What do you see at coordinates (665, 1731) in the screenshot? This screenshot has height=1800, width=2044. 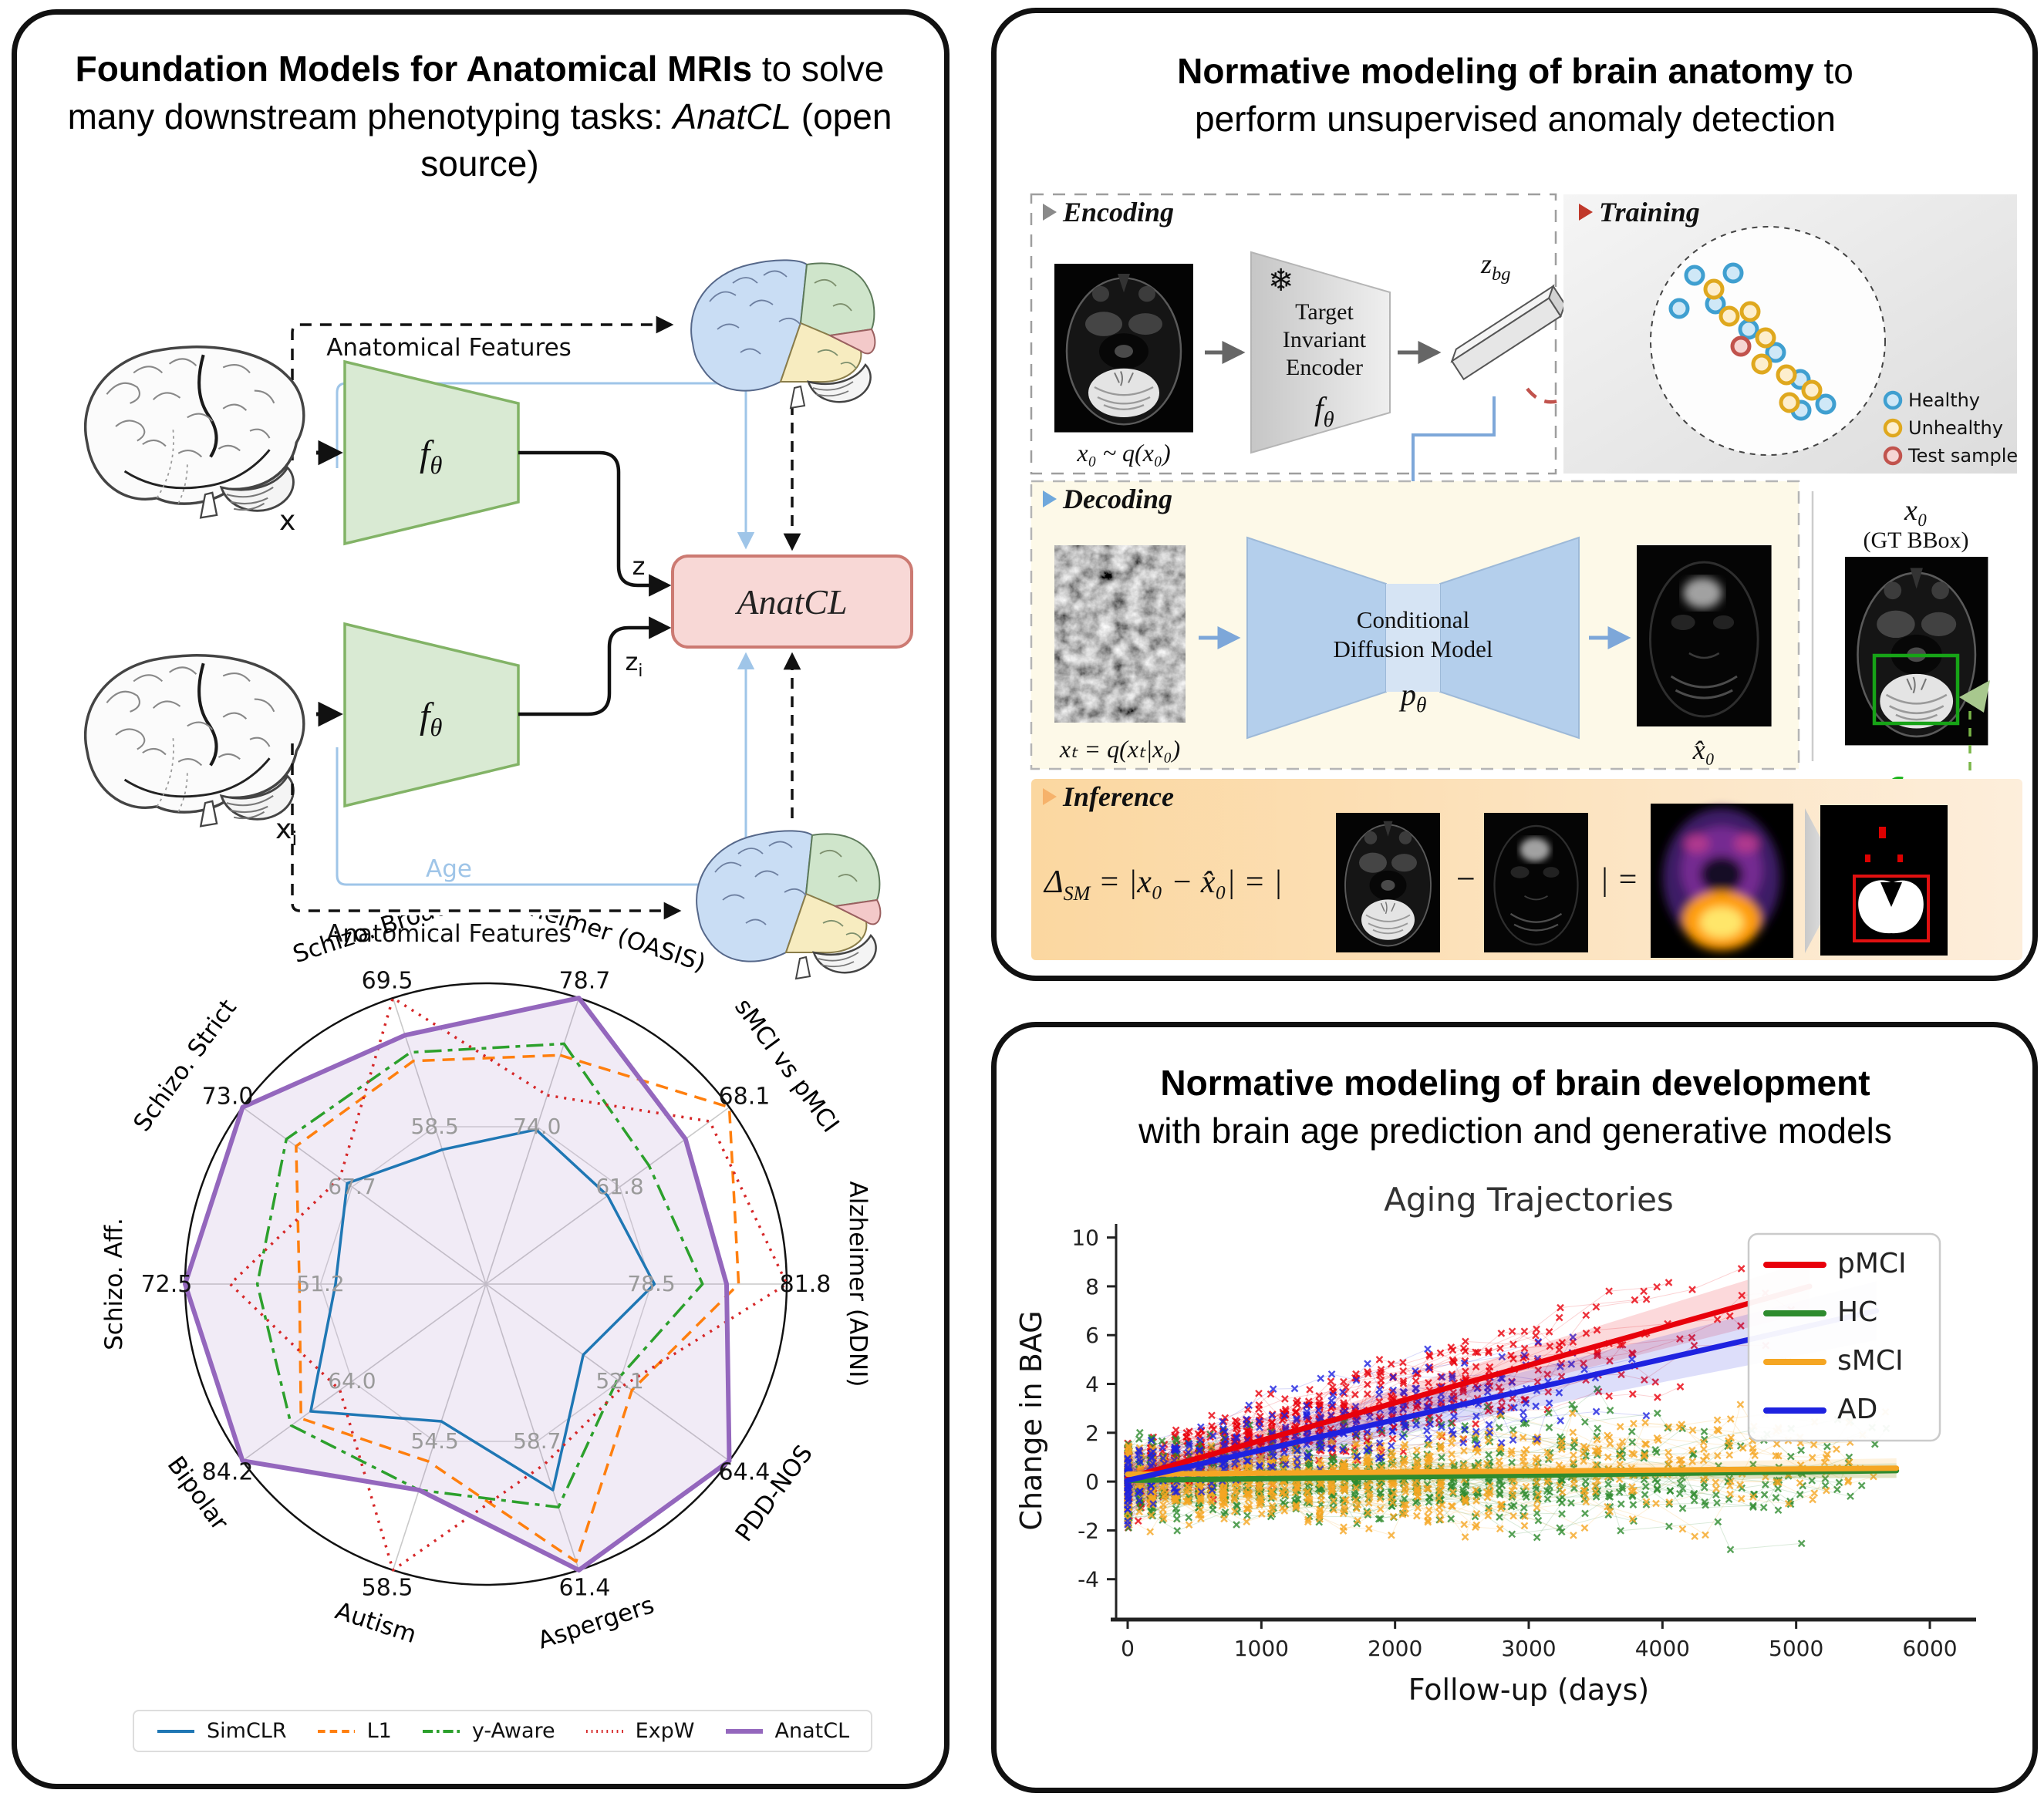 I see `legend-label: ExpW` at bounding box center [665, 1731].